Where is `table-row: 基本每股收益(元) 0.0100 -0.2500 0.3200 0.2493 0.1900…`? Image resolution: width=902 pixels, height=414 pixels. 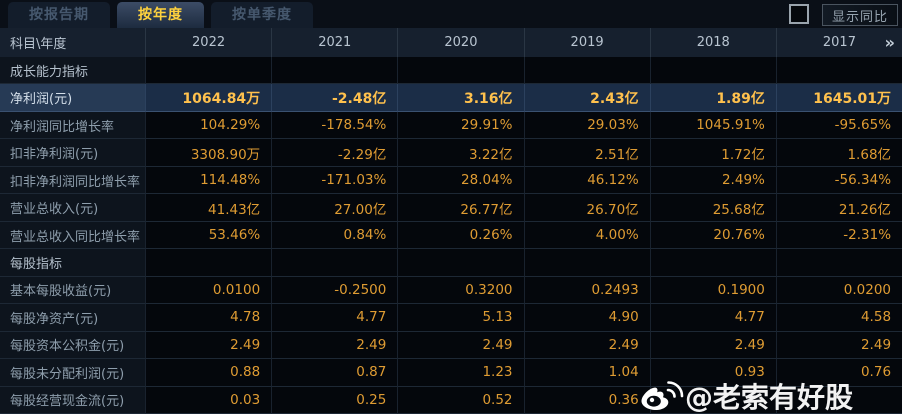
table-row: 基本每股收益(元) 0.0100 -0.2500 0.3200 0.2493 0.1900… is located at coordinates (451, 290).